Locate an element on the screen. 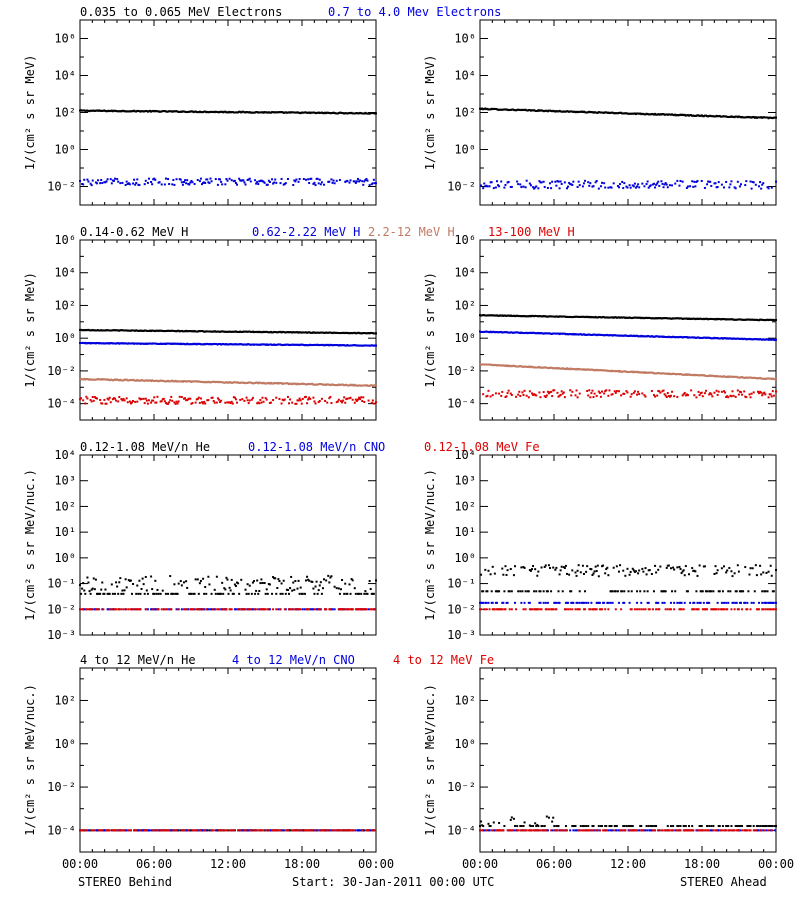 This screenshot has width=800, height=900. row-title-electrons-0: 0.035 to 0.065 MeV Electrons is located at coordinates (181, 12).